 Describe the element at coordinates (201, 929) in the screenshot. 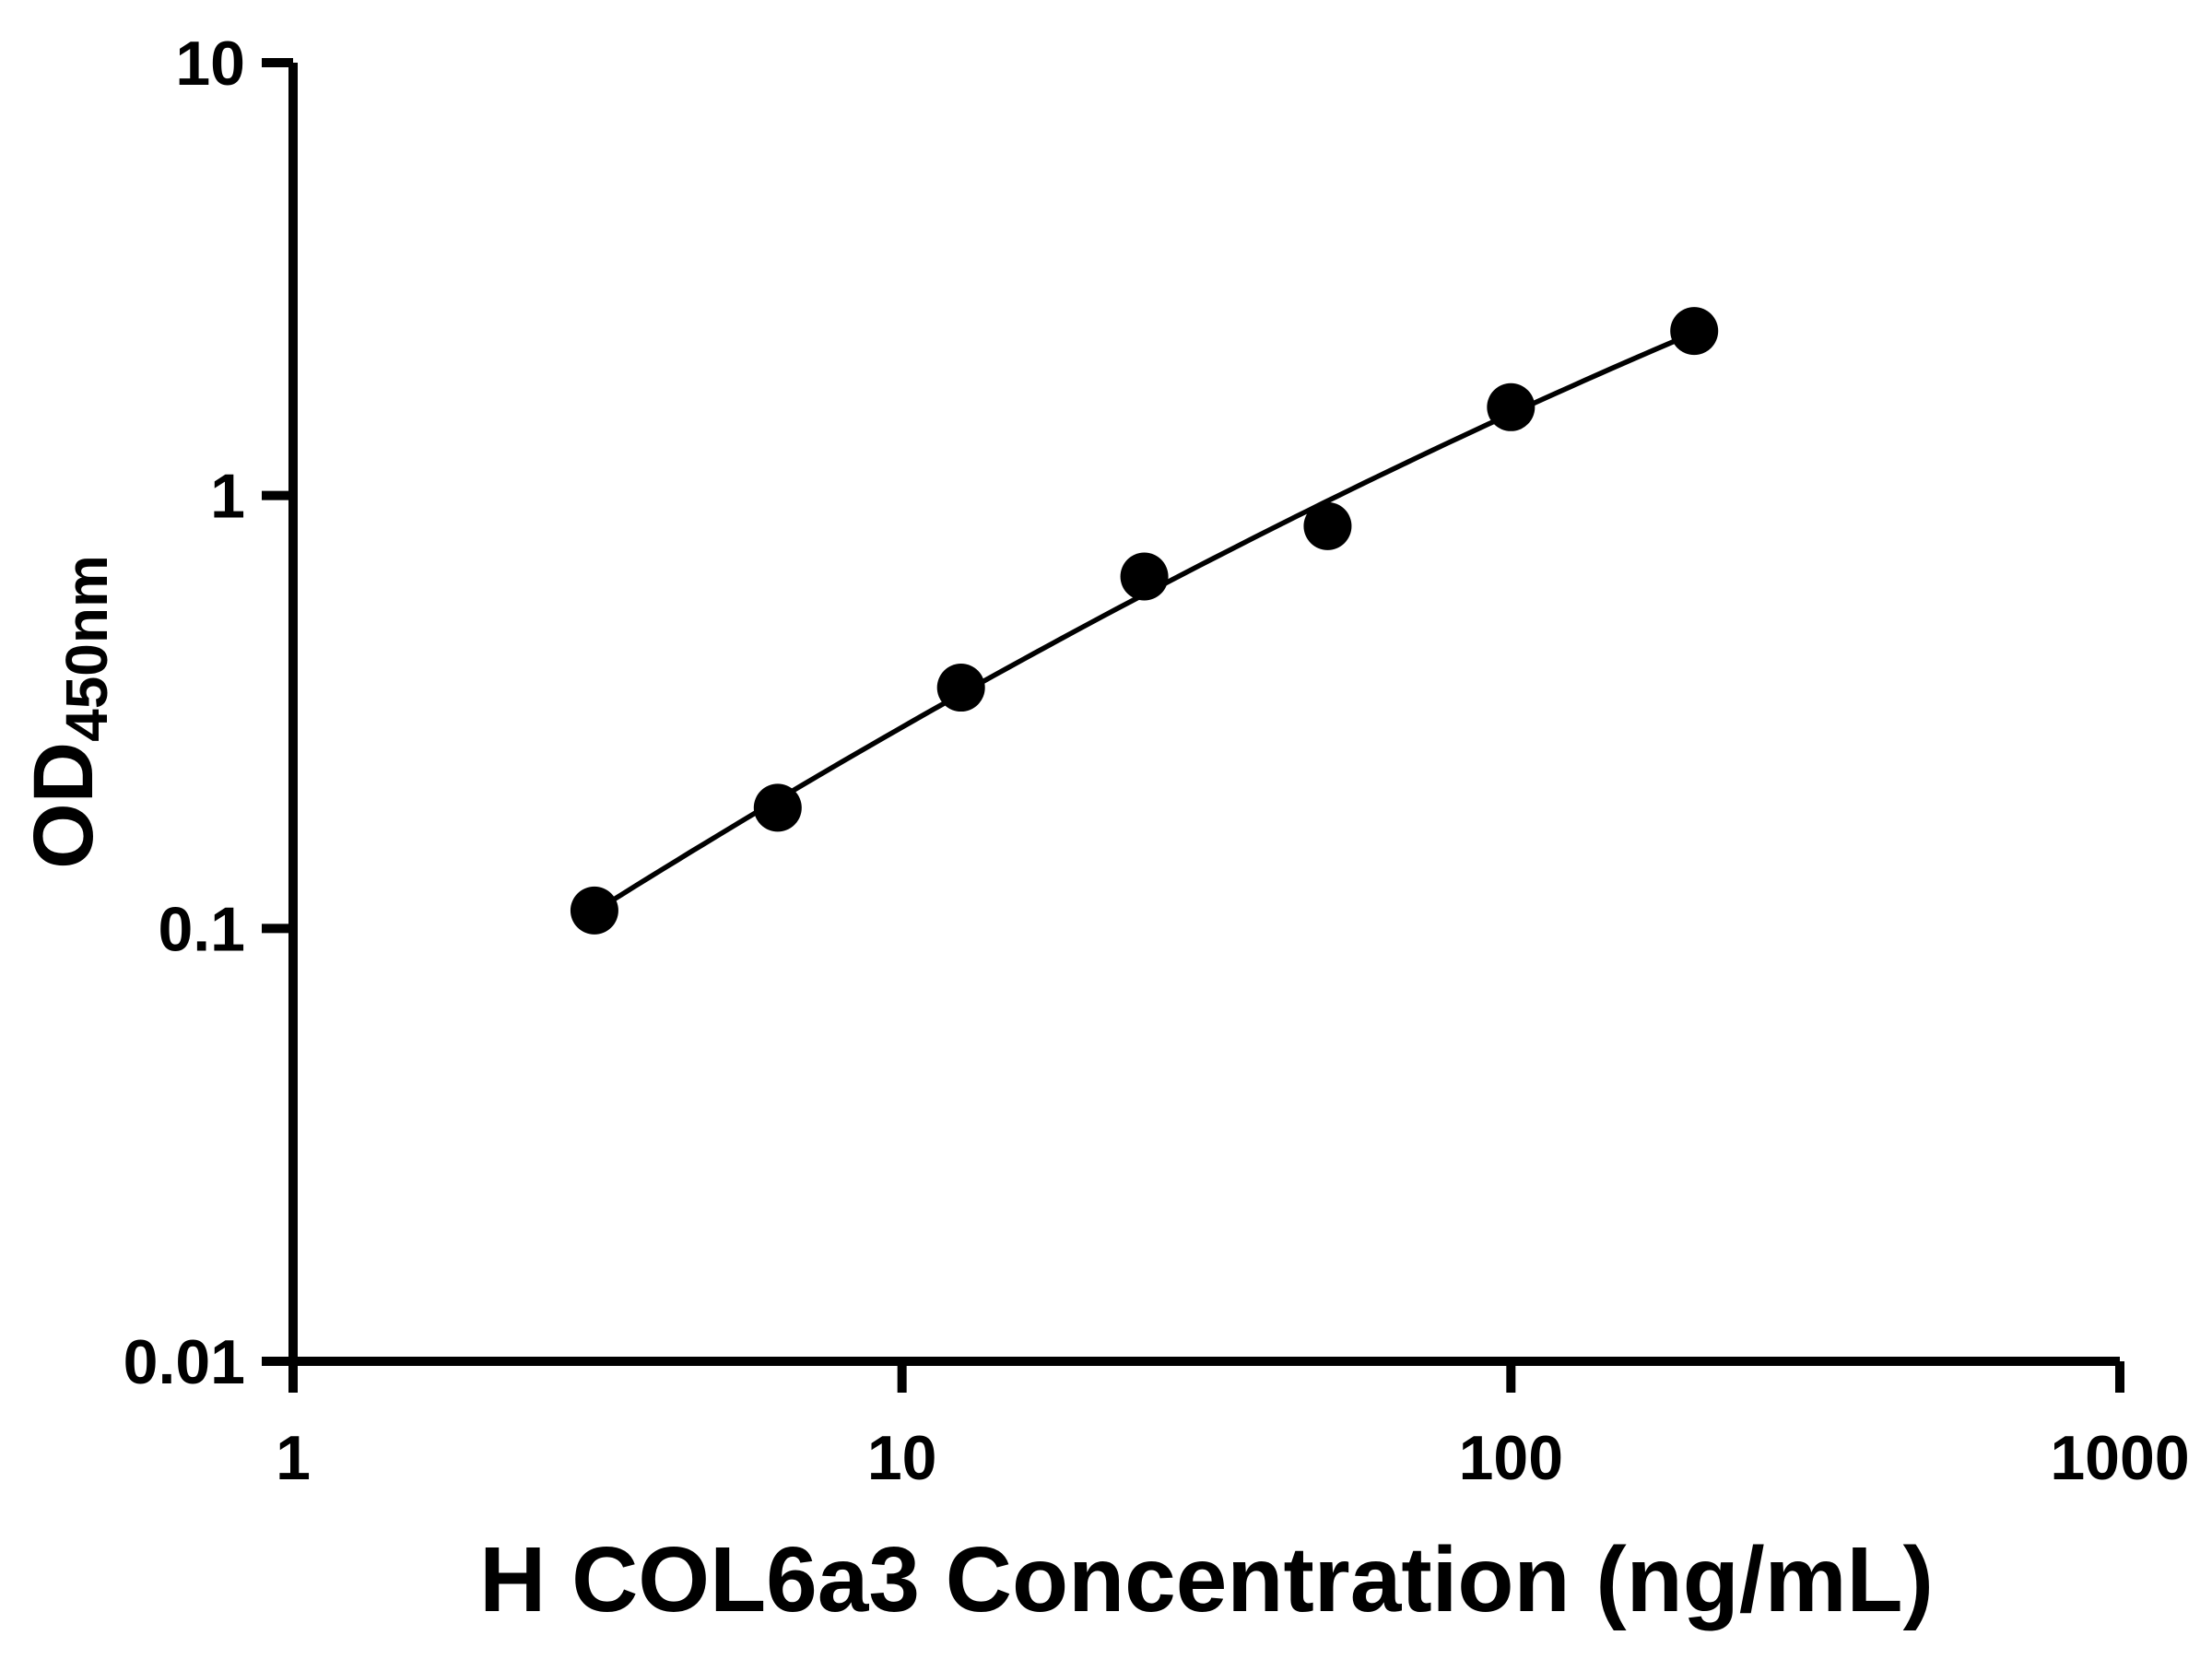

I see `y-tick-label: 0.1` at that location.